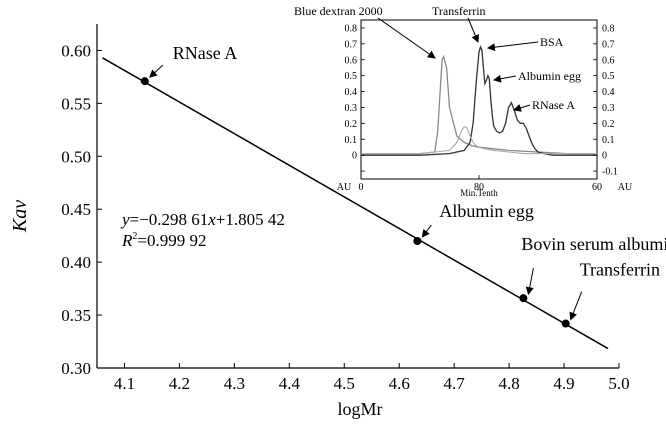  What do you see at coordinates (593, 244) in the screenshot?
I see `point-label: Bovin serum albumin` at bounding box center [593, 244].